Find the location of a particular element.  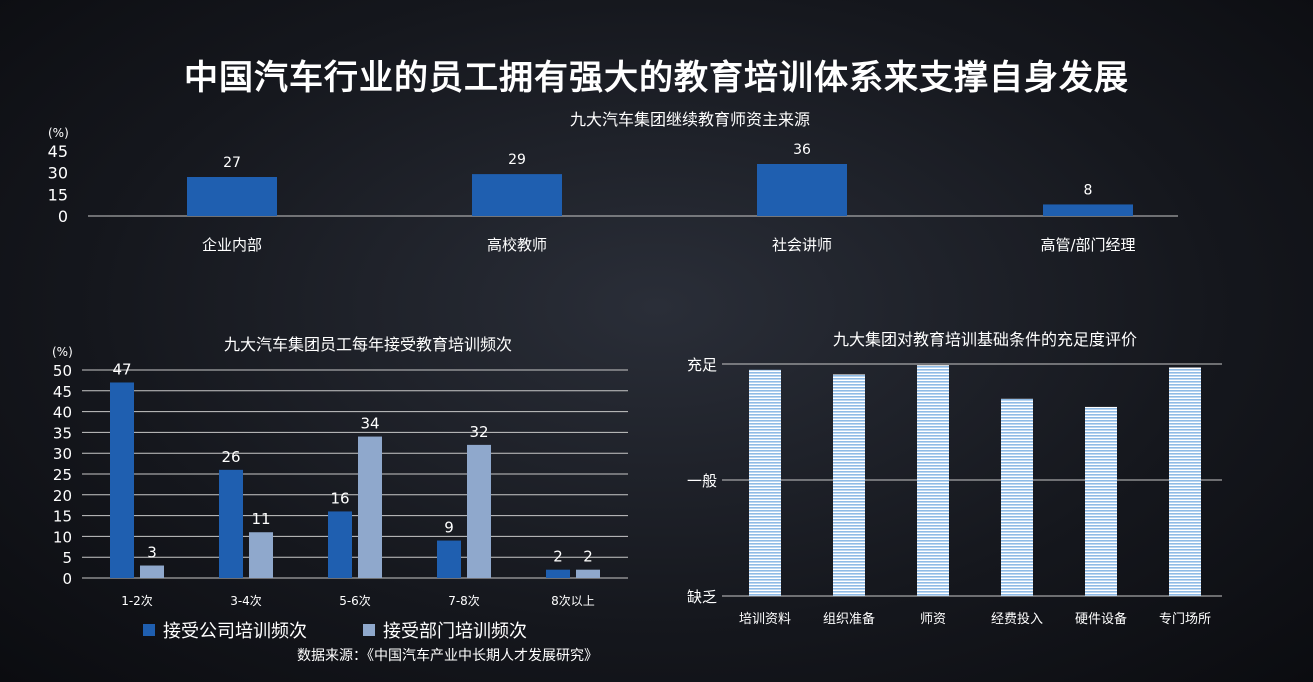

chart2-data-label: 11 is located at coordinates (260, 519).